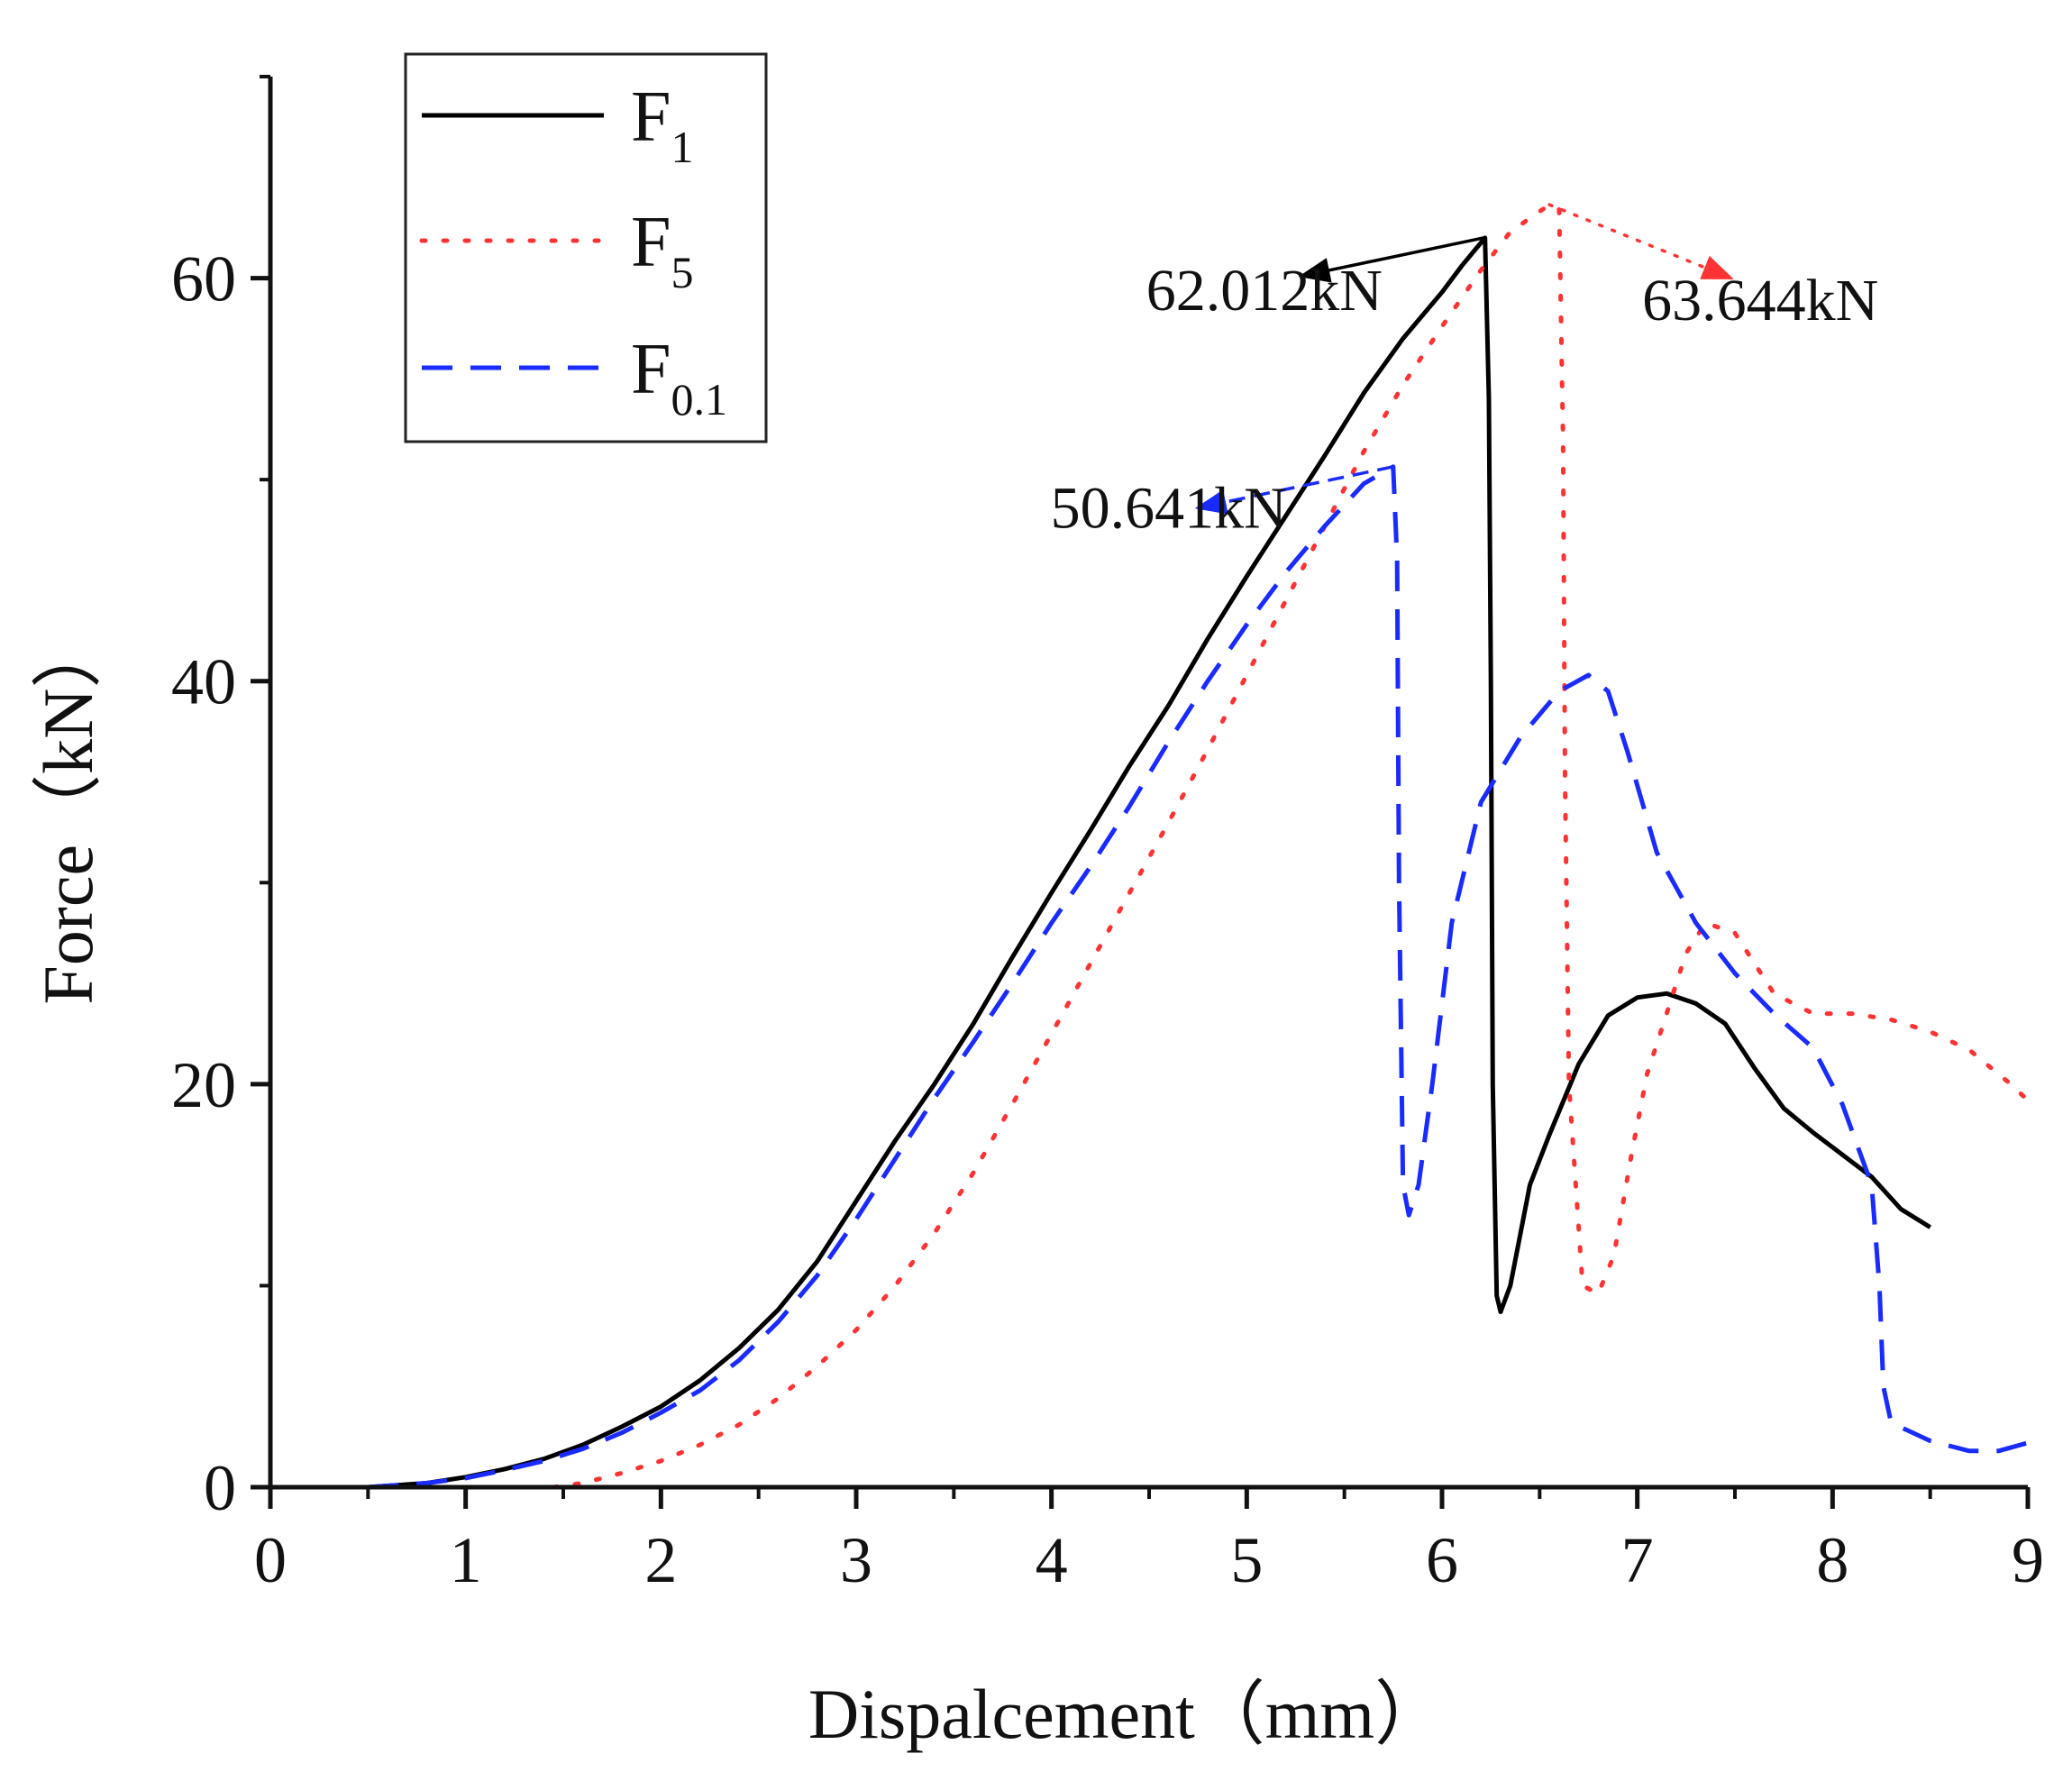 The width and height of the screenshot is (2072, 1772). Describe the element at coordinates (1637, 1560) in the screenshot. I see `x-tick-label-7: 7` at that location.